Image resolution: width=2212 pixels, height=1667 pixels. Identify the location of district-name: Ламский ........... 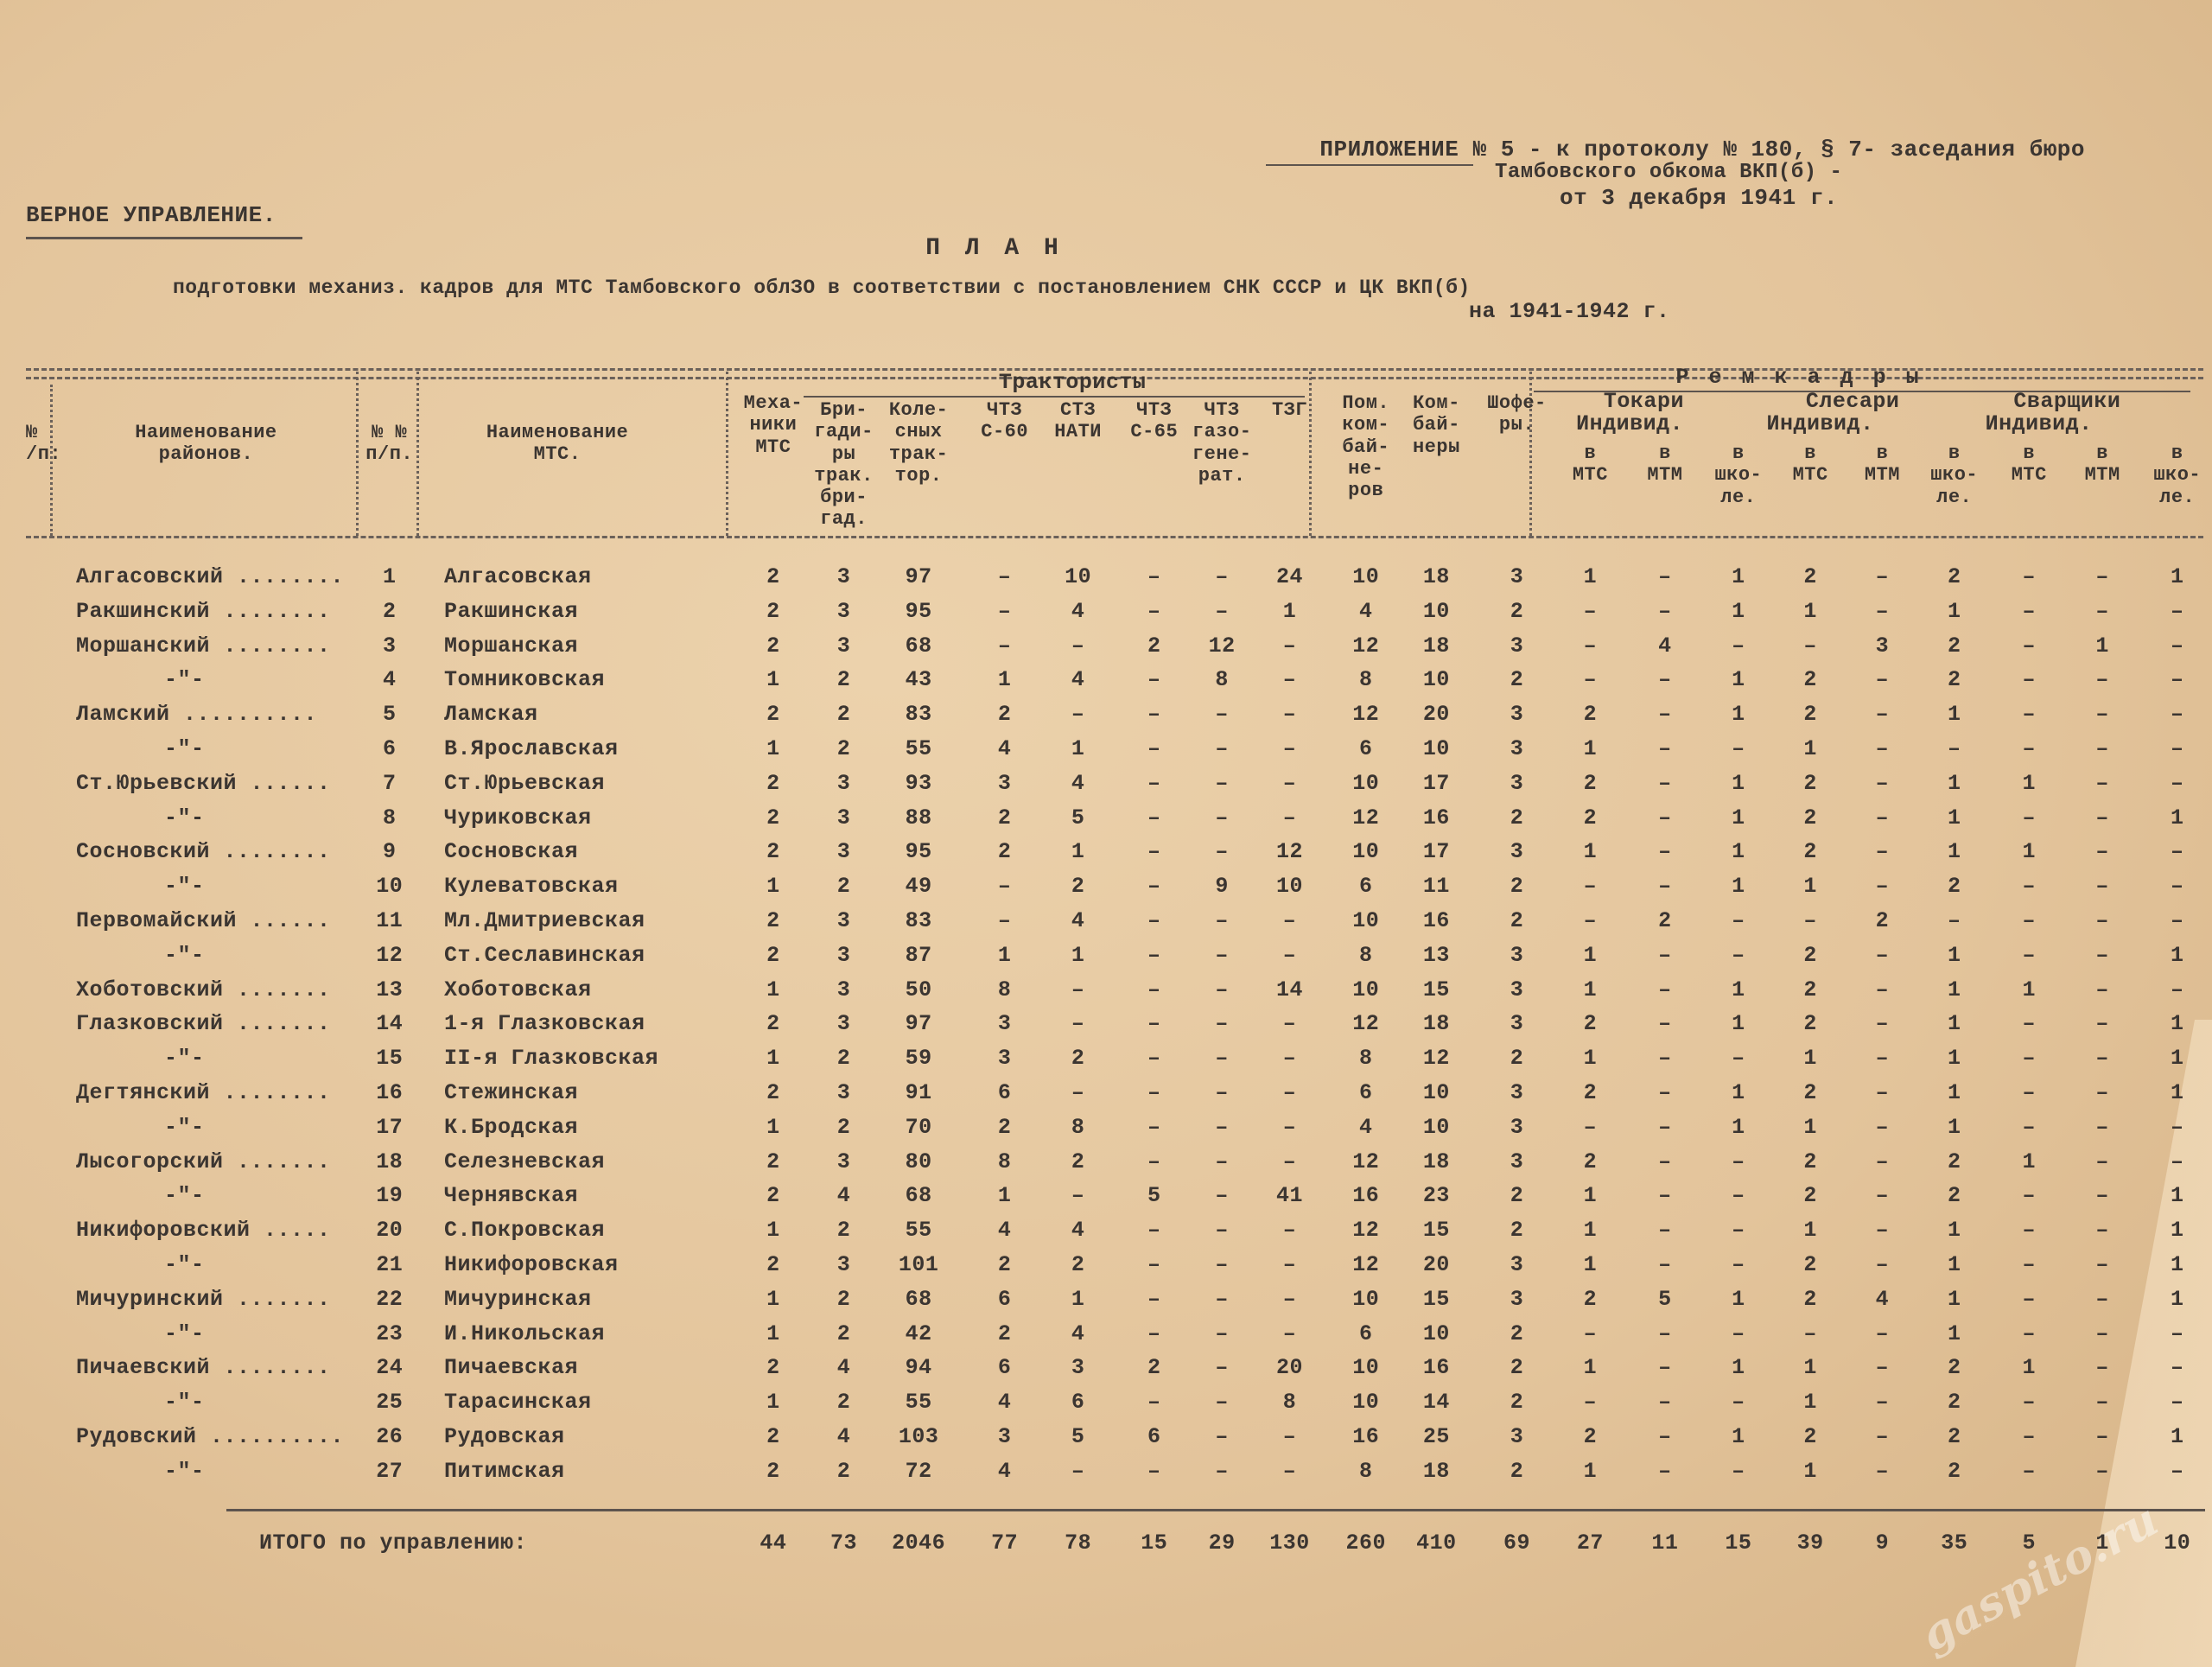
(197, 715).